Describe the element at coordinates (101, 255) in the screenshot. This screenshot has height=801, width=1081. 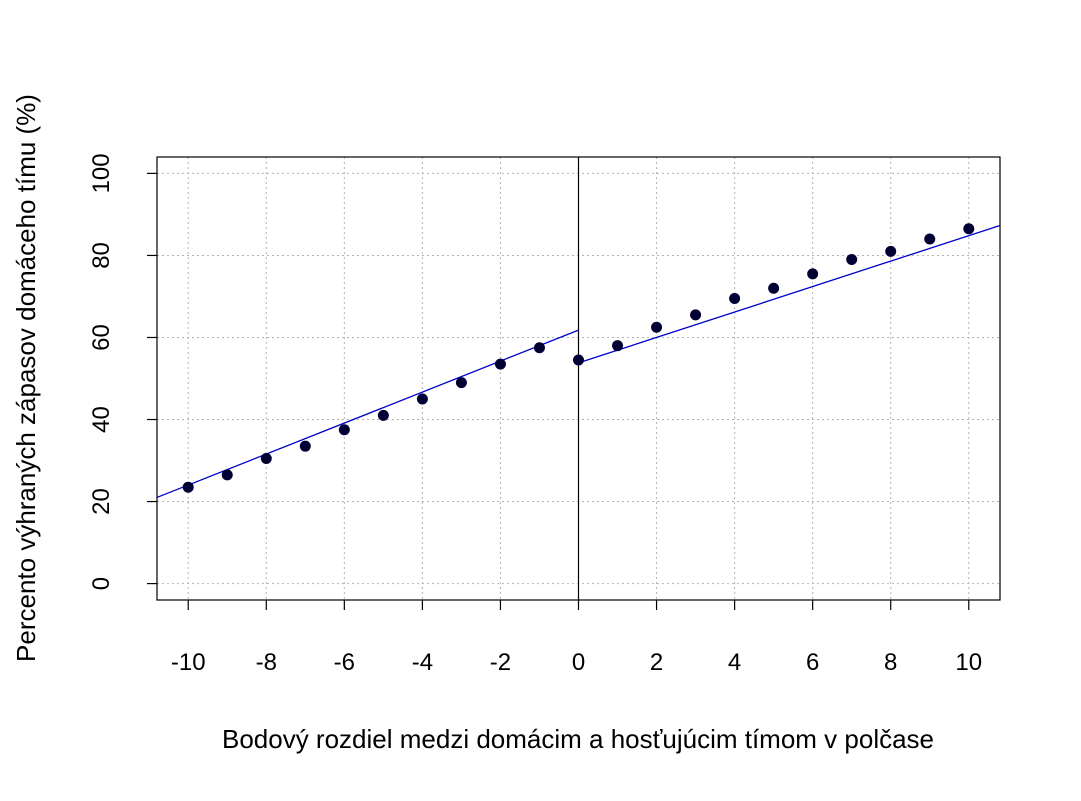
I see `y-tick-label: 80` at that location.